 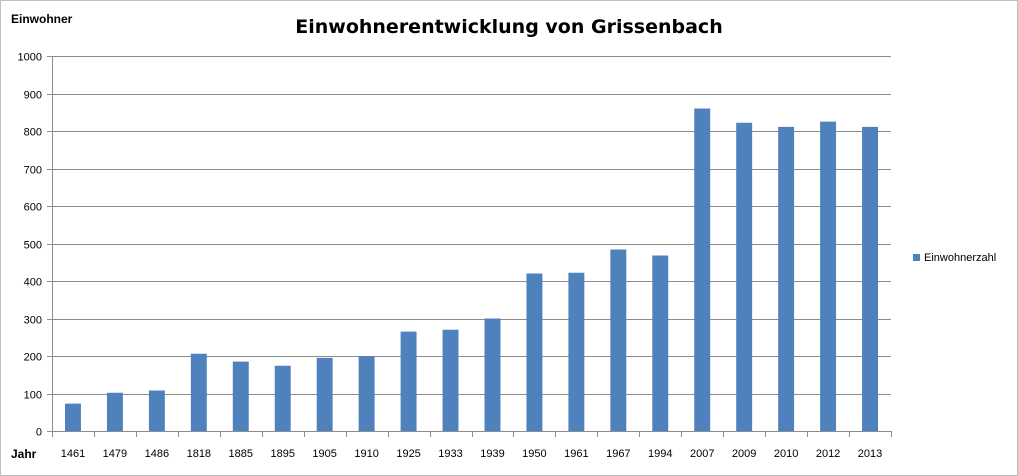 I want to click on x-tick-label: 1818, so click(x=199, y=454).